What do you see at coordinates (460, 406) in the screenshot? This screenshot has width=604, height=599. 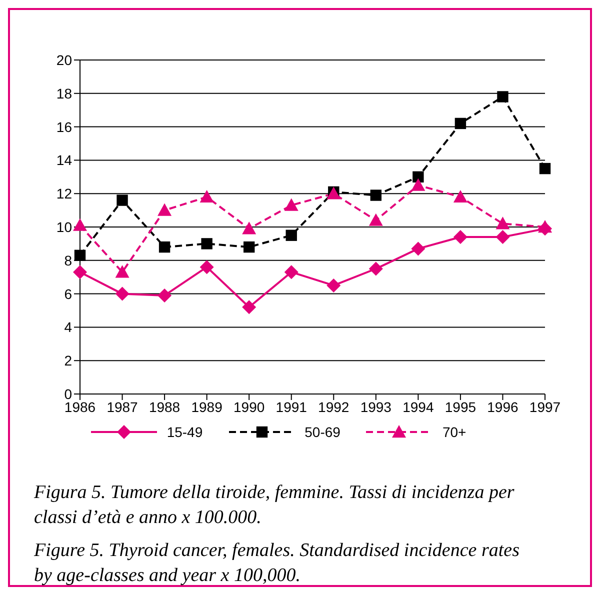 I see `x-tick-label: 1995` at bounding box center [460, 406].